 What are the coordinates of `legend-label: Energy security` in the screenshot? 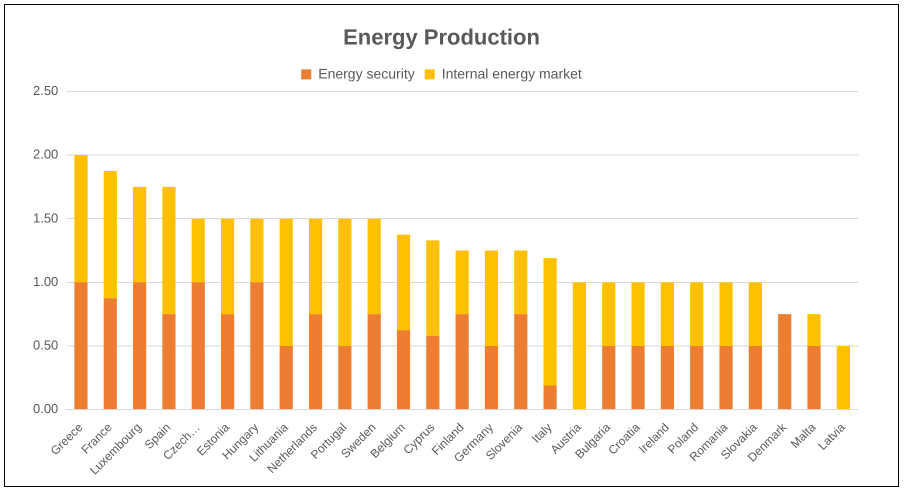 It's located at (366, 73).